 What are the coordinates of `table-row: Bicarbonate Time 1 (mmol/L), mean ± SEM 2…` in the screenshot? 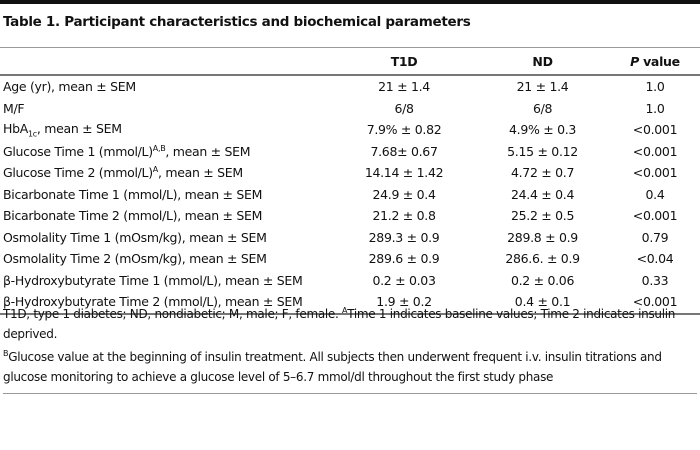 It's located at (350, 195).